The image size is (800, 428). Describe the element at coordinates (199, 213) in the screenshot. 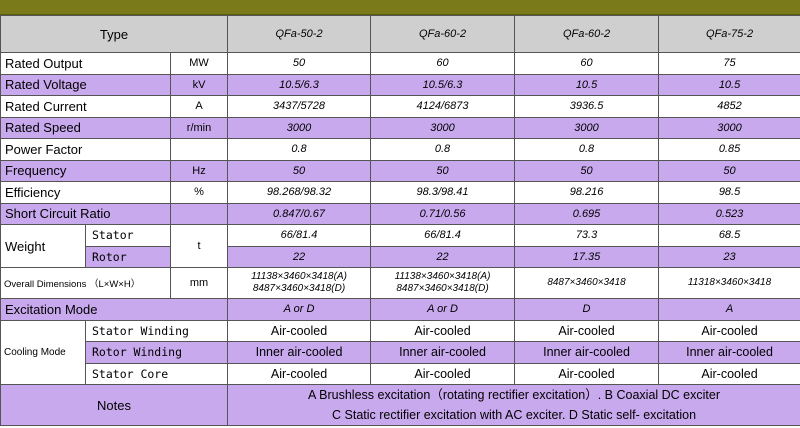

I see `row-unit` at that location.